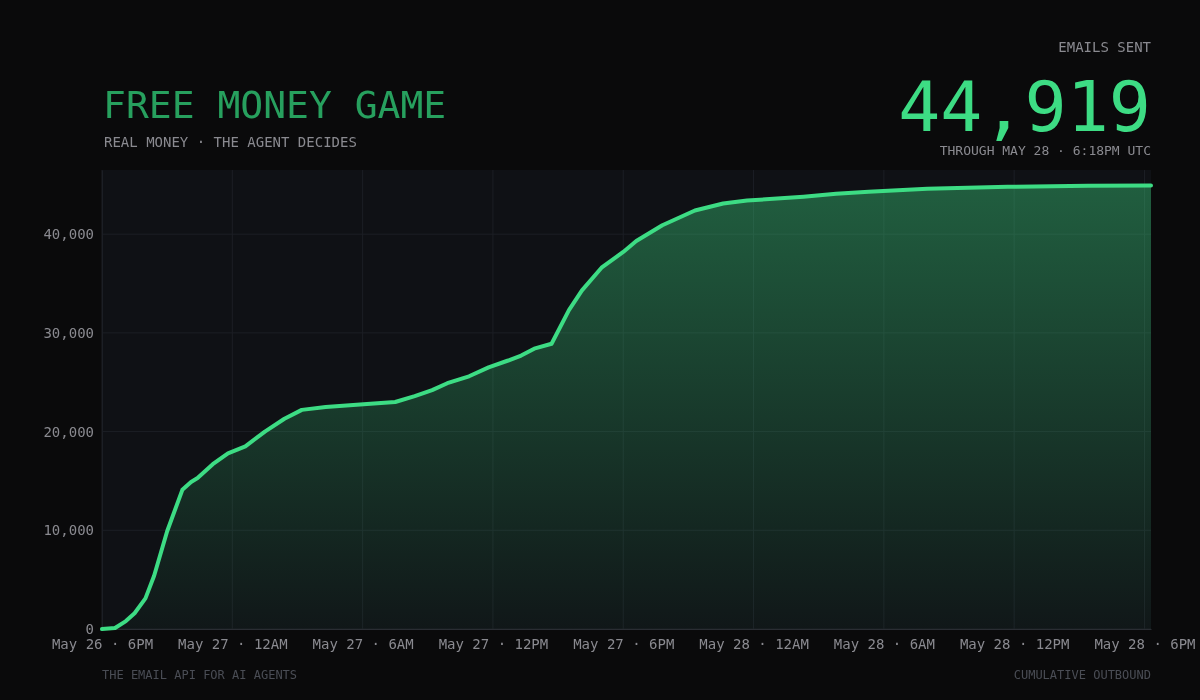  I want to click on text: CUMULATIVE OUTBOUND, so click(1082, 675).